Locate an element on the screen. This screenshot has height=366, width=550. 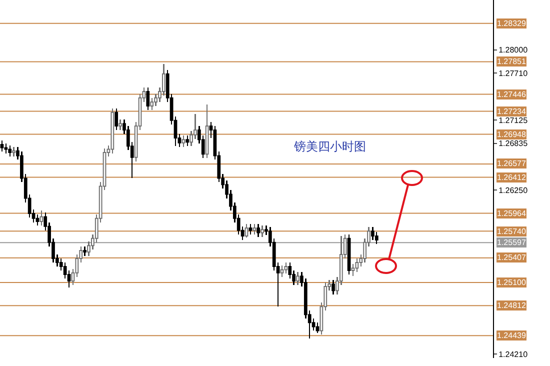
y-tick-label: 1.27125 is located at coordinates (513, 120).